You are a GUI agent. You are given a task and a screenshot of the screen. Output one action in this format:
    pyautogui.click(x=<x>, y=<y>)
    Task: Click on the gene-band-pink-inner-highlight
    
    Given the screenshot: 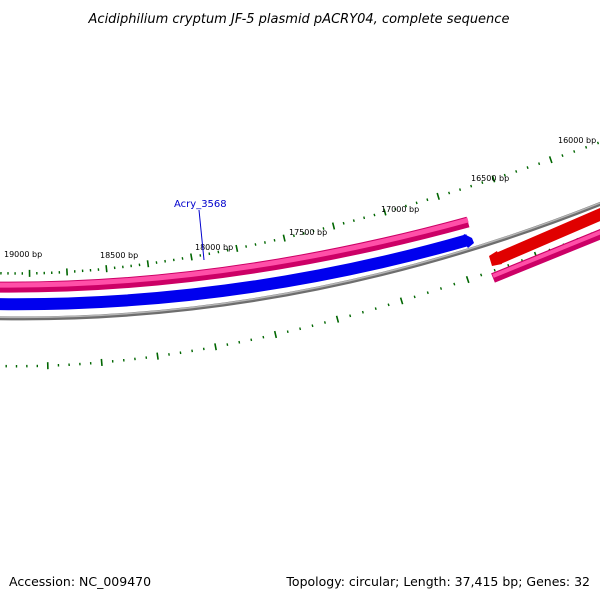 What is the action you would take?
    pyautogui.click(x=546, y=254)
    